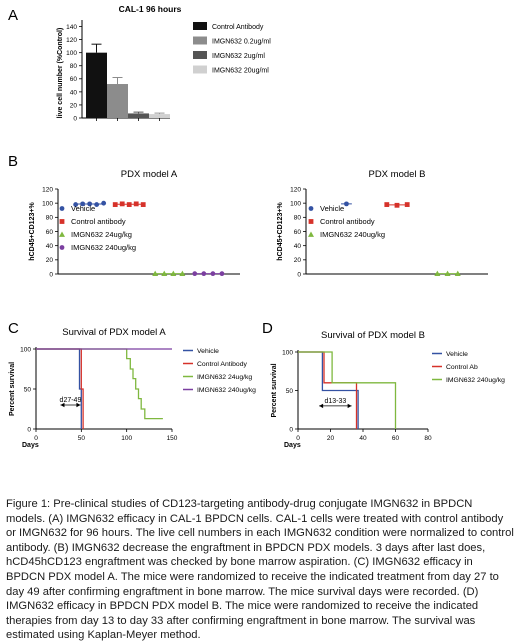 This screenshot has width=520, height=643. I want to click on panel-d-arrowhead-right, so click(349, 406).